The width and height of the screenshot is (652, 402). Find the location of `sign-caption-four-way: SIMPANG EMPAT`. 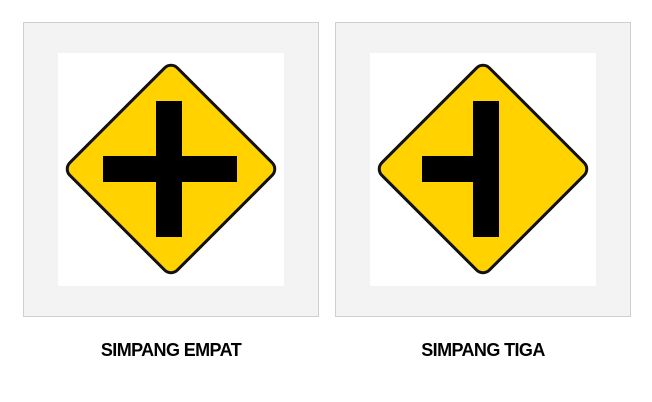

sign-caption-four-way: SIMPANG EMPAT is located at coordinates (171, 350).